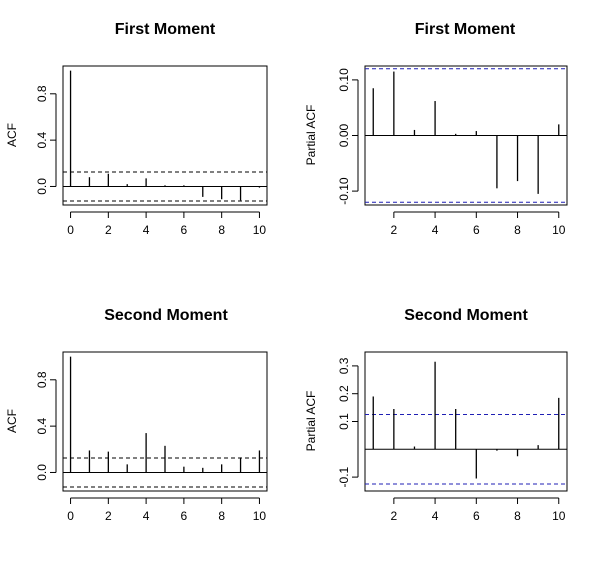  I want to click on y-tick-label: 0.2, so click(344, 393).